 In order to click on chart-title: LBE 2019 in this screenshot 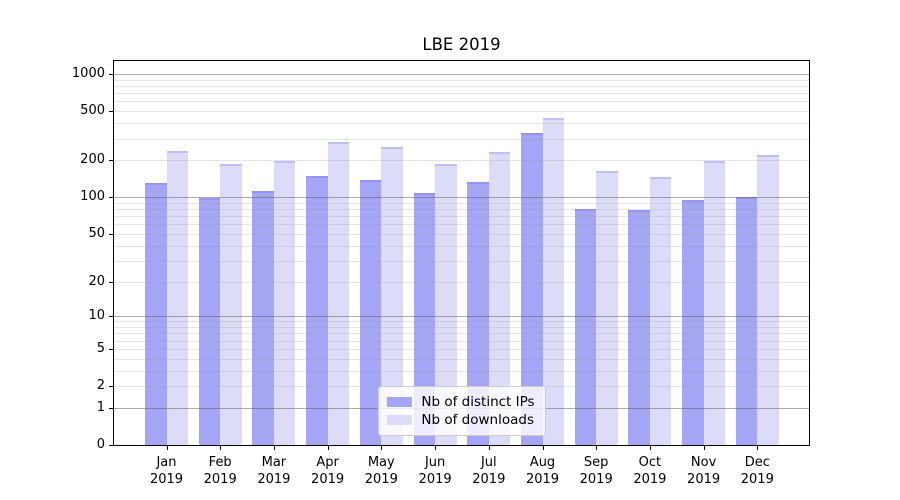, I will do `click(461, 44)`.